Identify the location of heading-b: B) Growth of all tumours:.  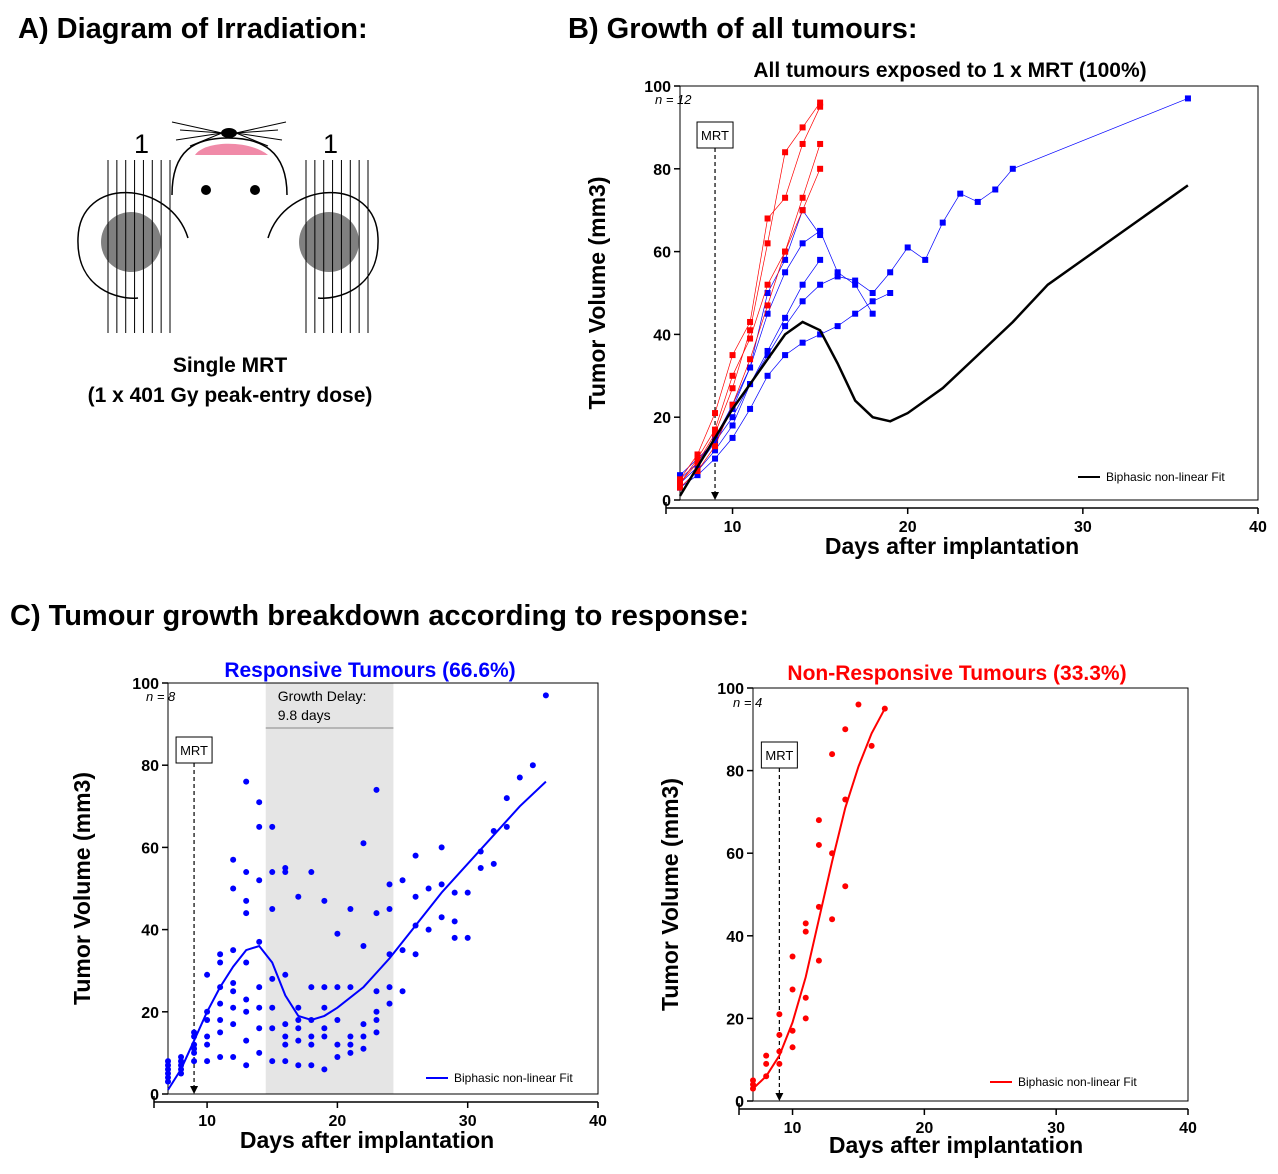
(743, 29).